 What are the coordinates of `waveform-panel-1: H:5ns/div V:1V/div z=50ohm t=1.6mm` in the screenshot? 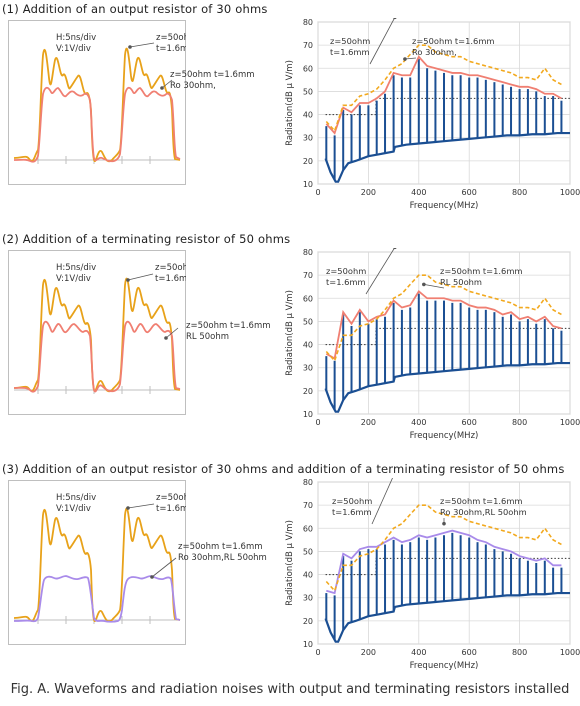 It's located at (97, 102).